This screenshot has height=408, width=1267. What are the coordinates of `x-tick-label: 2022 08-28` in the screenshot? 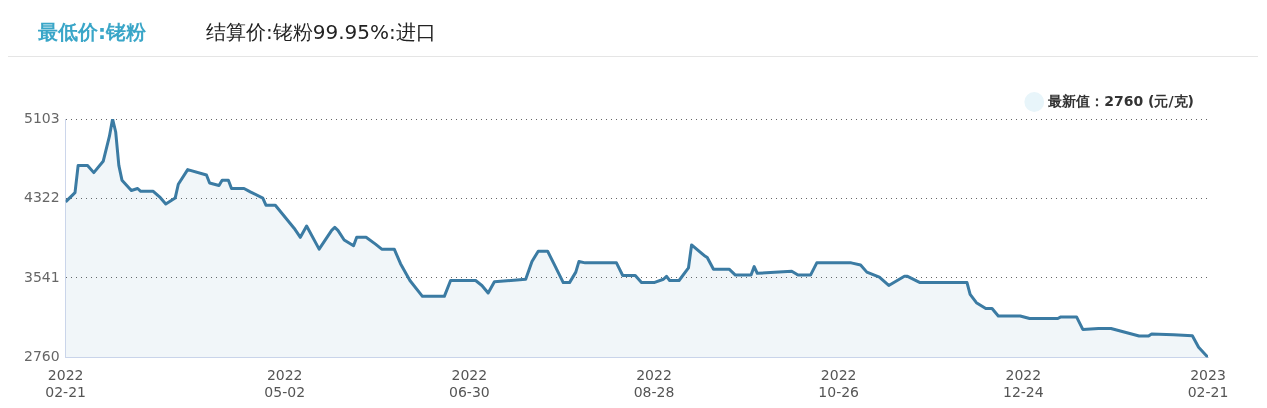 It's located at (654, 384).